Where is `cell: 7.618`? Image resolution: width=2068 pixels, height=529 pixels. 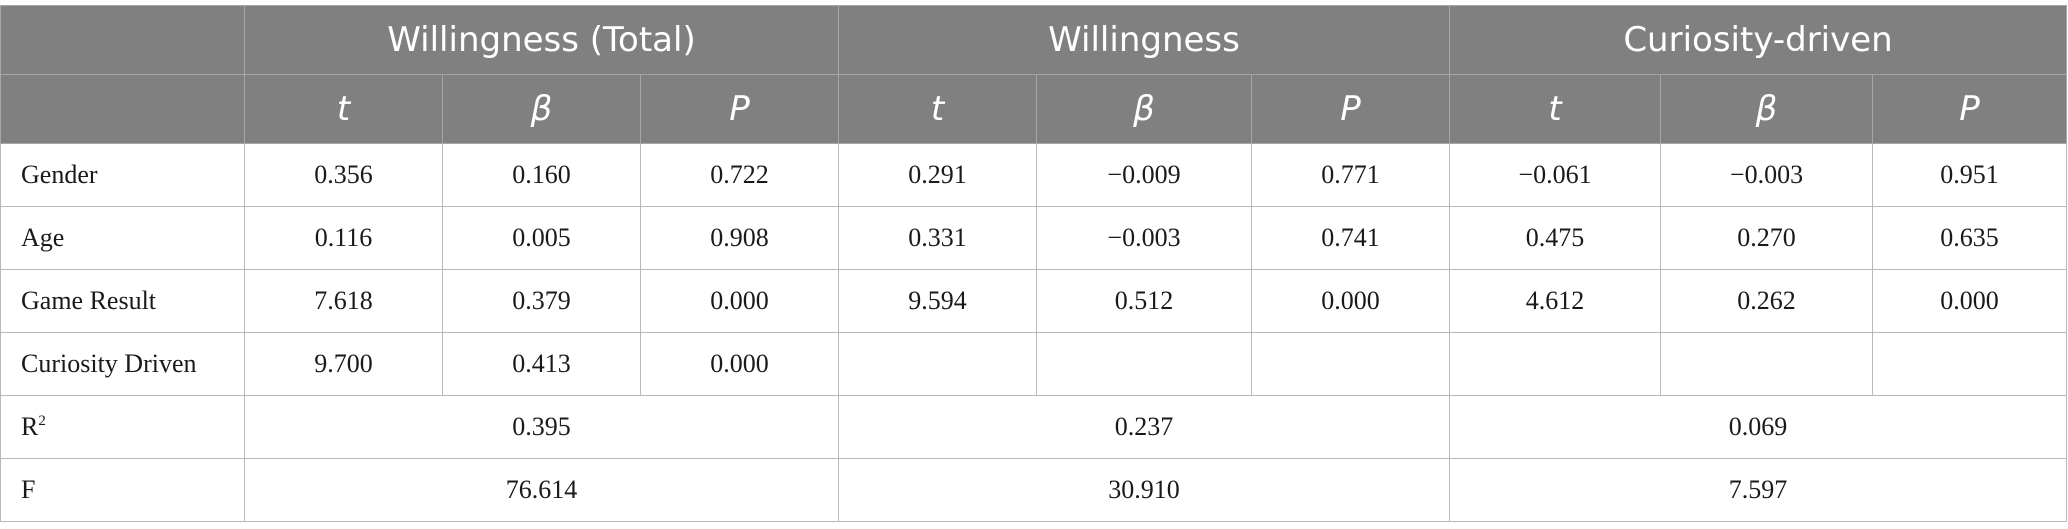
cell: 7.618 is located at coordinates (343, 301).